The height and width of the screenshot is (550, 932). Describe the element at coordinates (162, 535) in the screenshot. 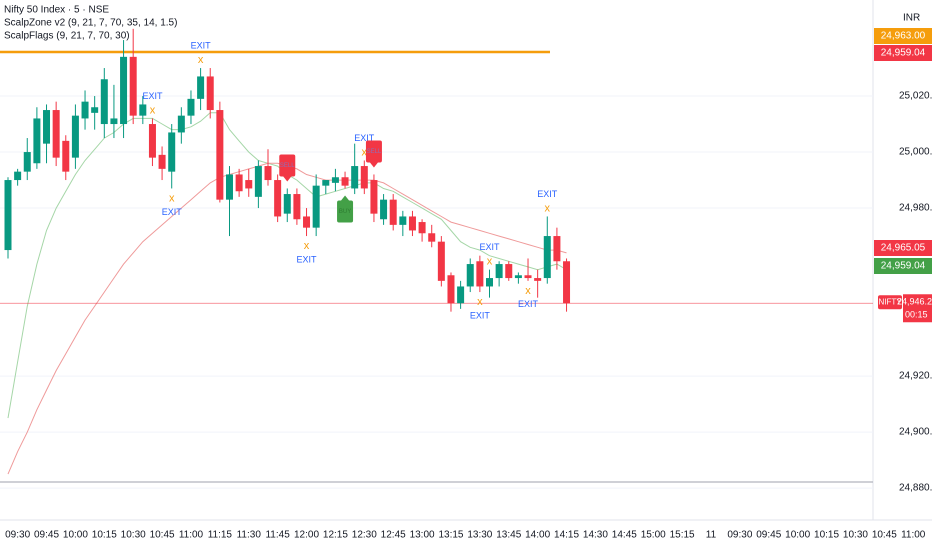

I see `x-tick-label: 10:45` at that location.